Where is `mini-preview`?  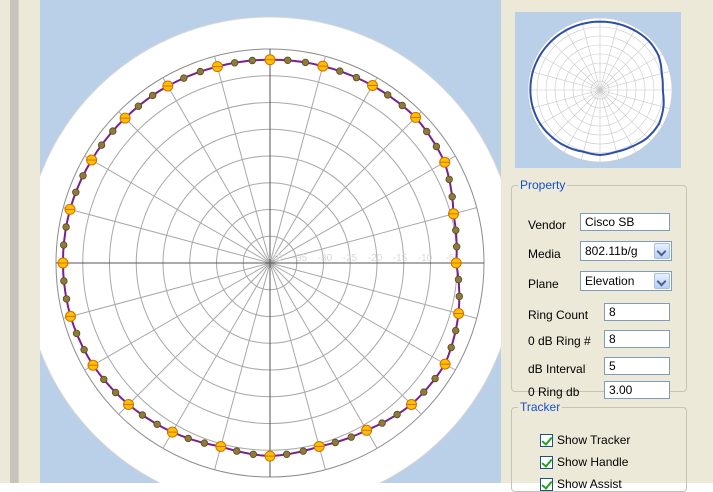 mini-preview is located at coordinates (598, 90).